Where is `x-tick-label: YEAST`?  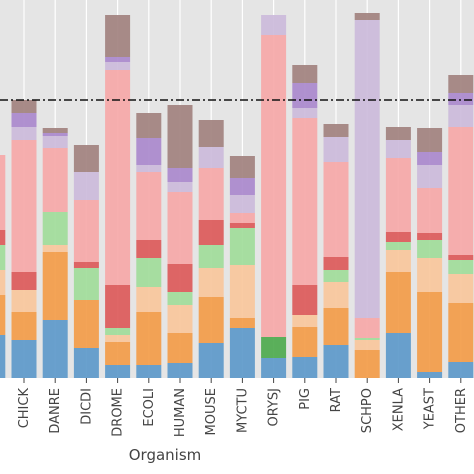
x-tick-label: YEAST is located at coordinates (430, 409).